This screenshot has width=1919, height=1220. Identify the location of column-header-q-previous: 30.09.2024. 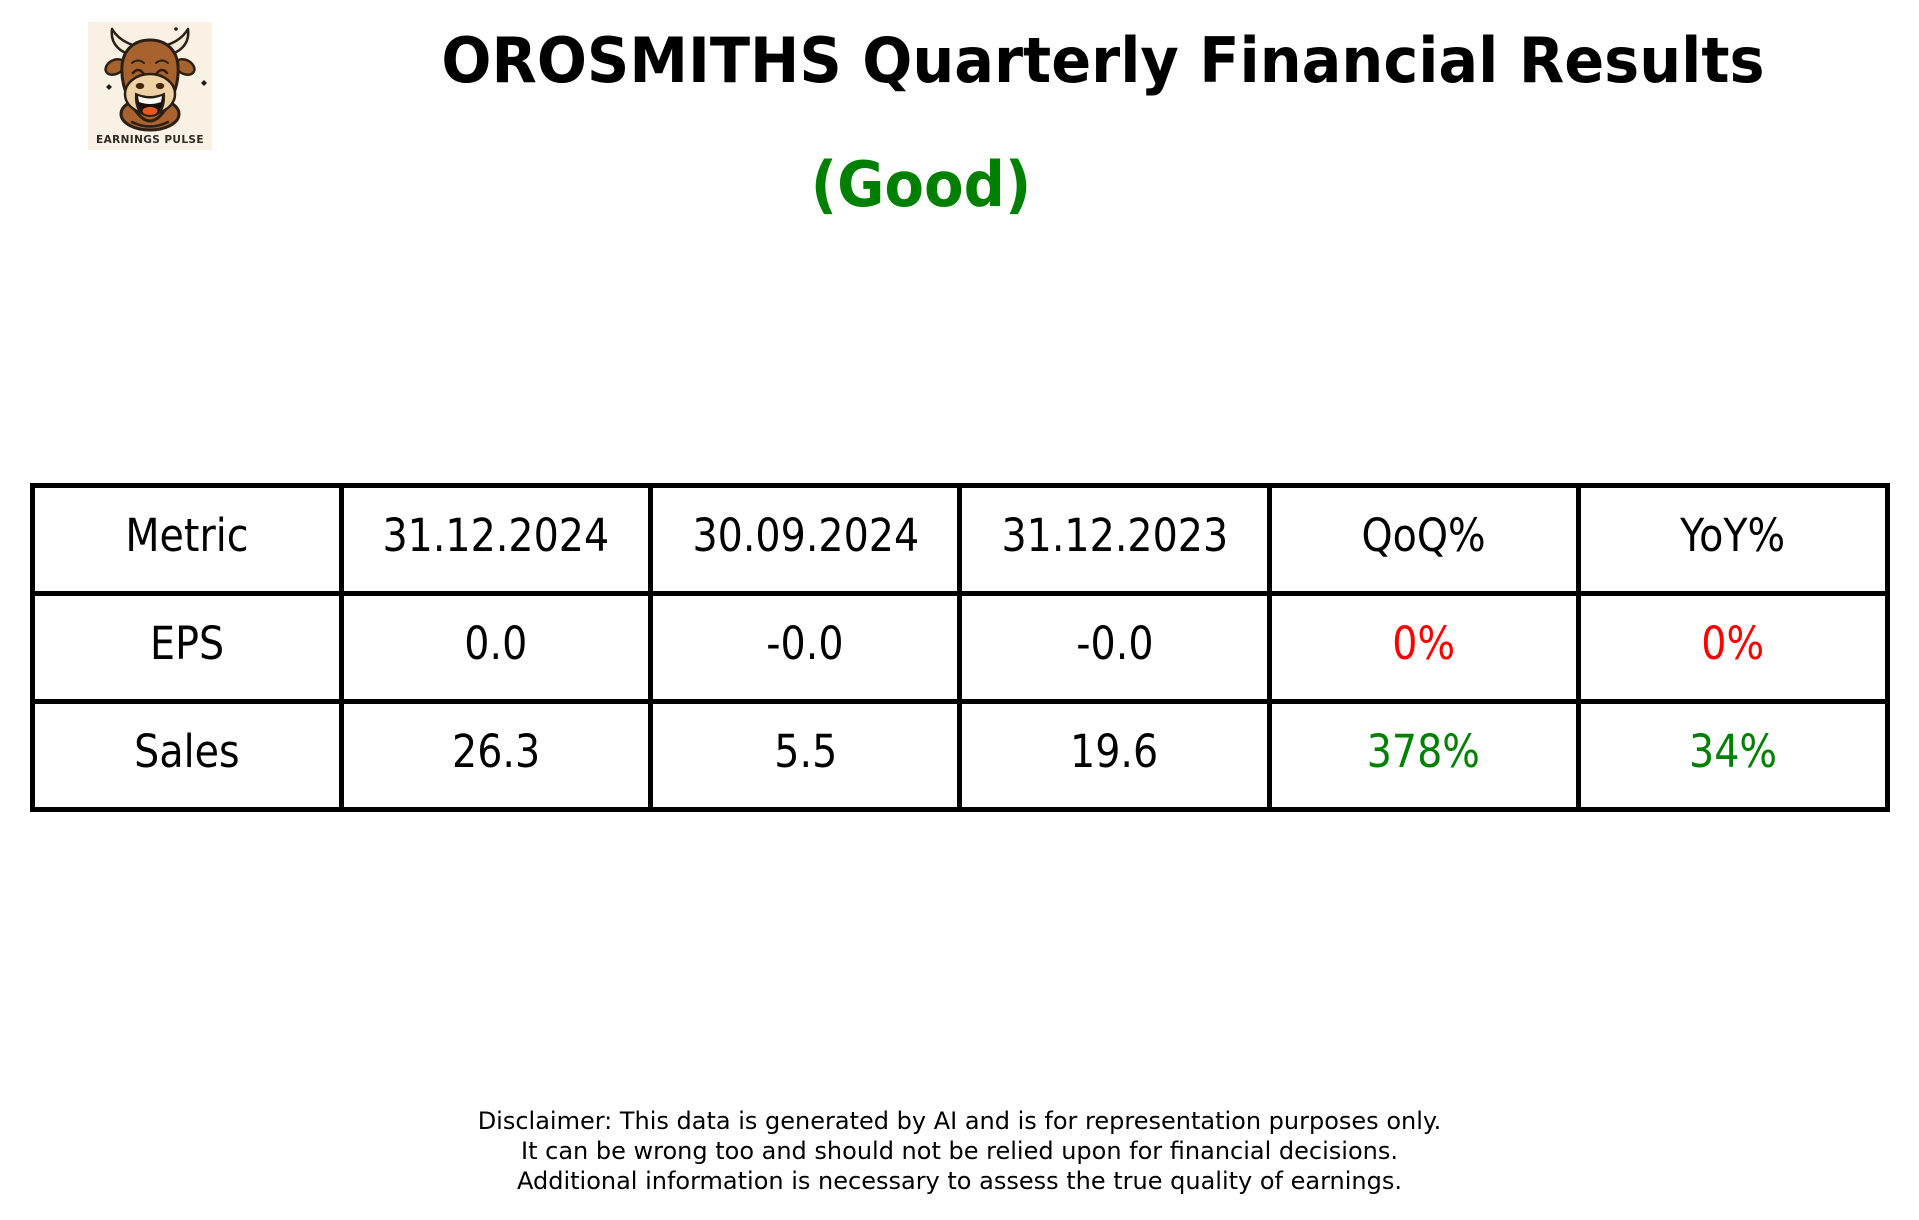
(805, 539).